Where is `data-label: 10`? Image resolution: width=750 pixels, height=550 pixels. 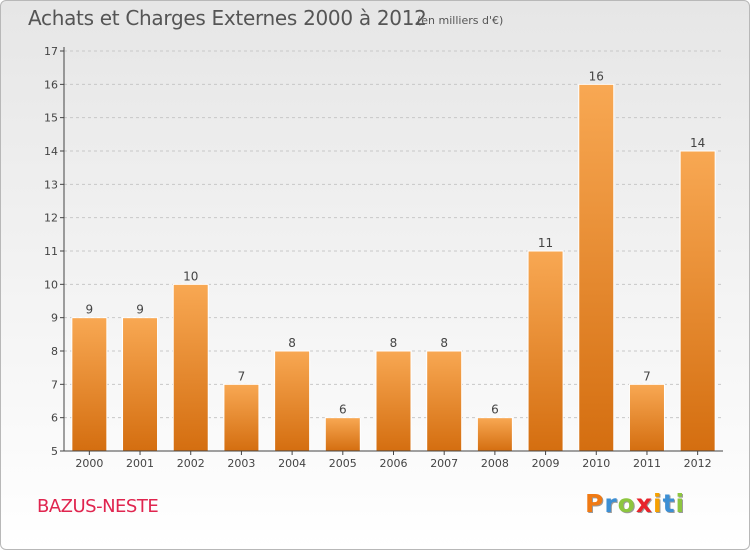 data-label: 10 is located at coordinates (190, 276).